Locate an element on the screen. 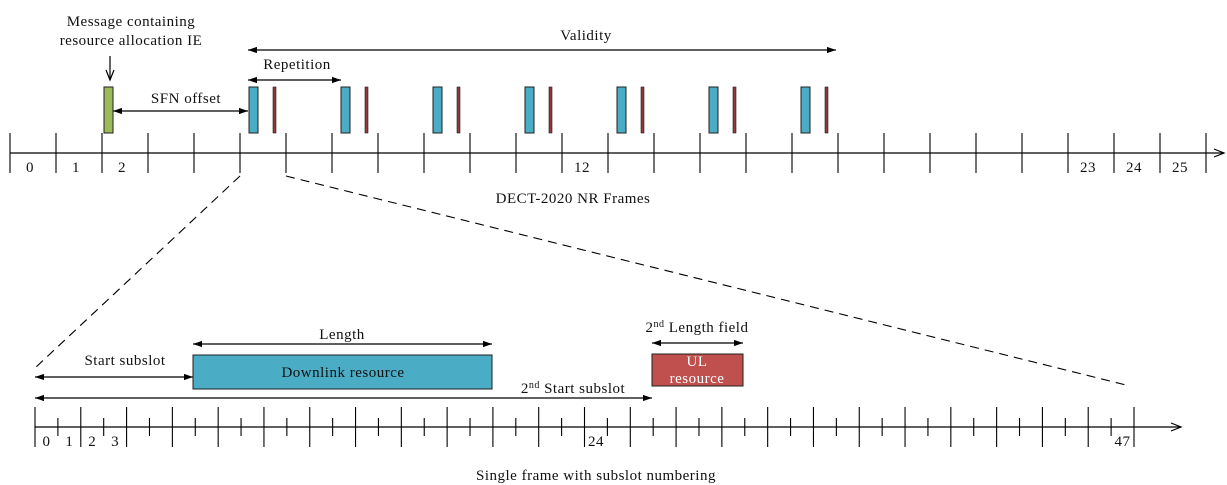  second-length-field-label: 2nd Length field is located at coordinates (697, 327).